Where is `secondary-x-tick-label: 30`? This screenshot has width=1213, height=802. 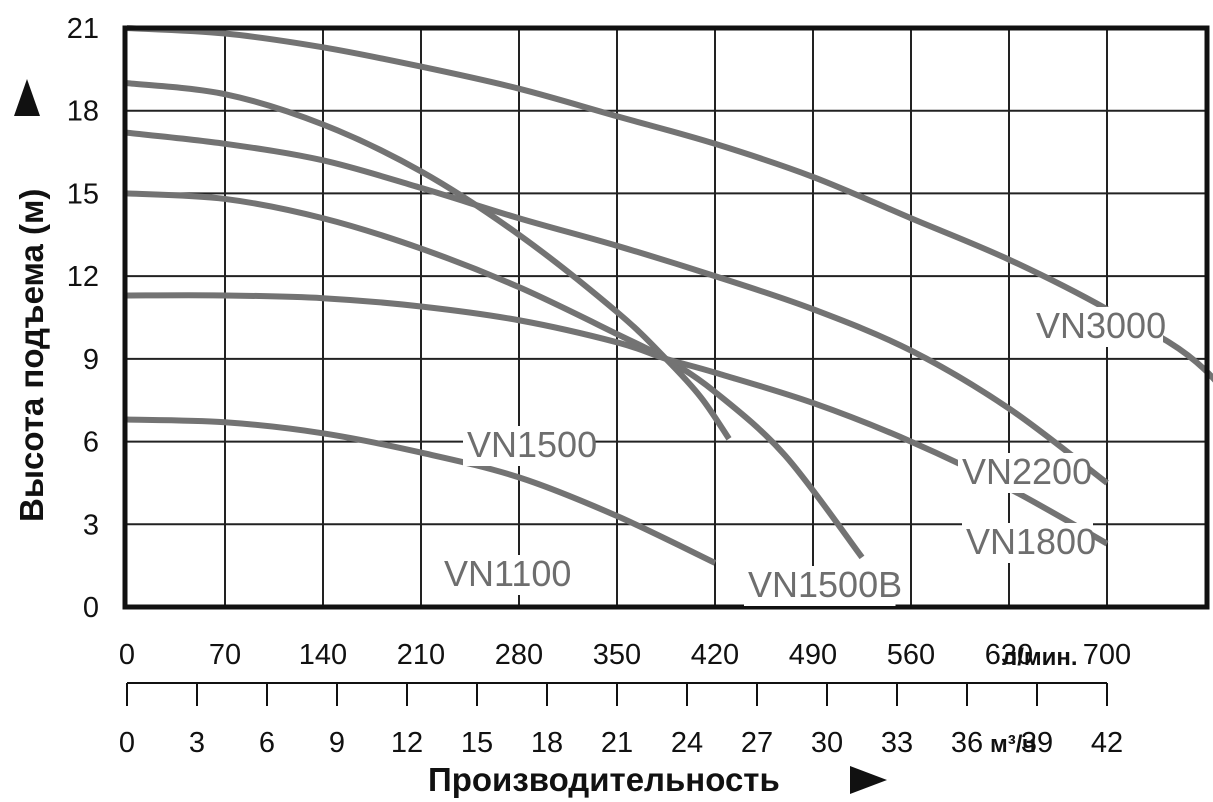
secondary-x-tick-label: 30 is located at coordinates (827, 743).